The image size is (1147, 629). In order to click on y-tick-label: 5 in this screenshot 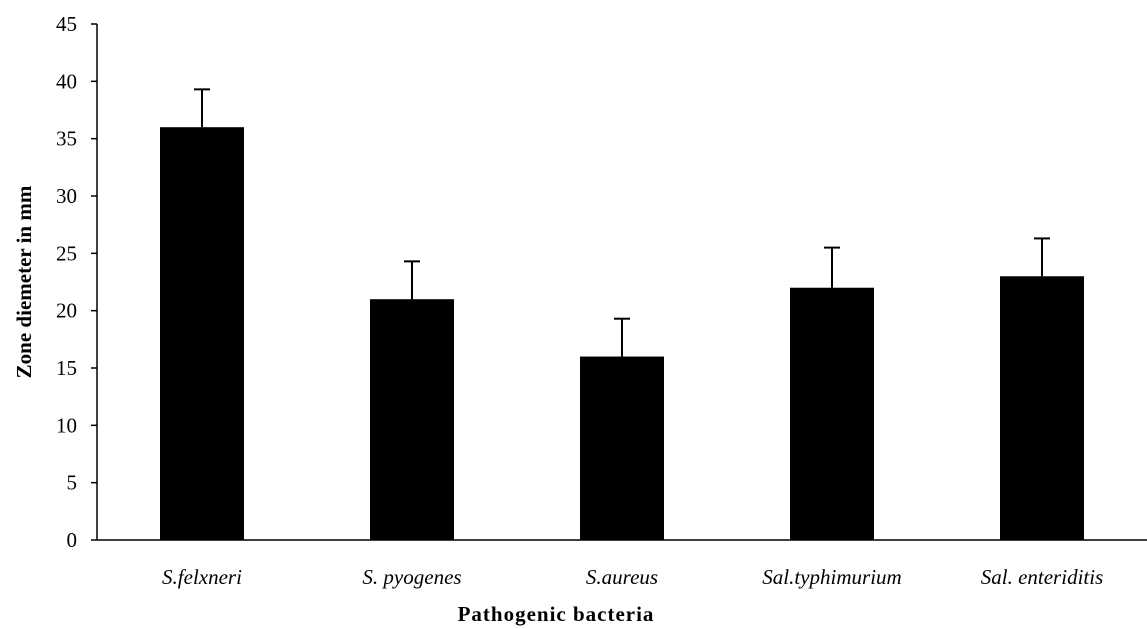, I will do `click(72, 483)`.